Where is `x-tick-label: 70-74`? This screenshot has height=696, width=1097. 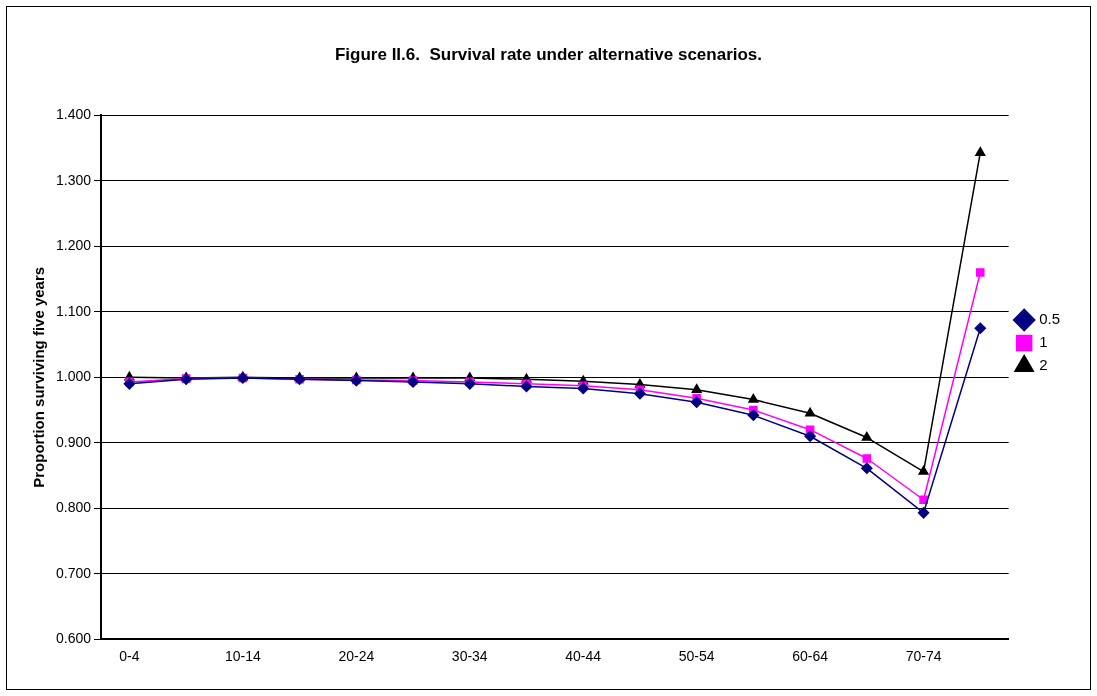 x-tick-label: 70-74 is located at coordinates (923, 656).